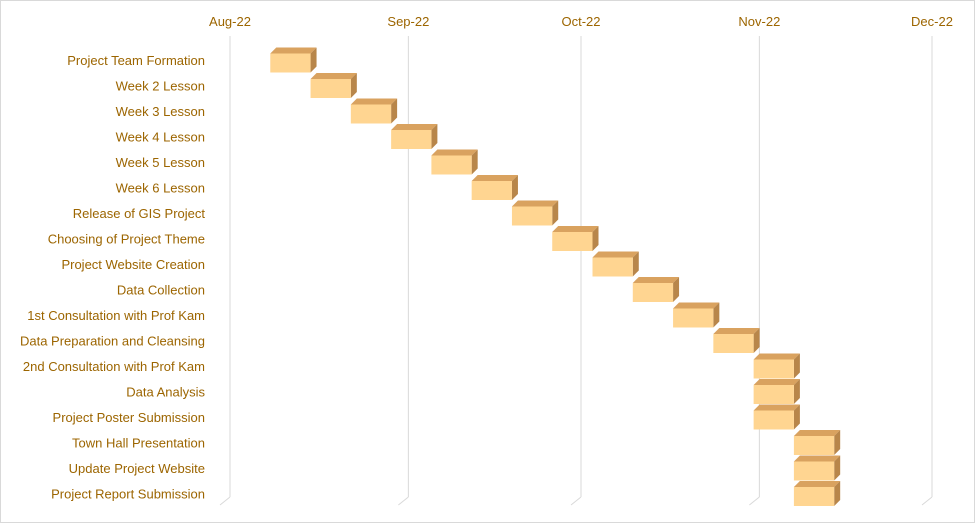  What do you see at coordinates (138, 443) in the screenshot?
I see `task-label: Town Hall Presentation` at bounding box center [138, 443].